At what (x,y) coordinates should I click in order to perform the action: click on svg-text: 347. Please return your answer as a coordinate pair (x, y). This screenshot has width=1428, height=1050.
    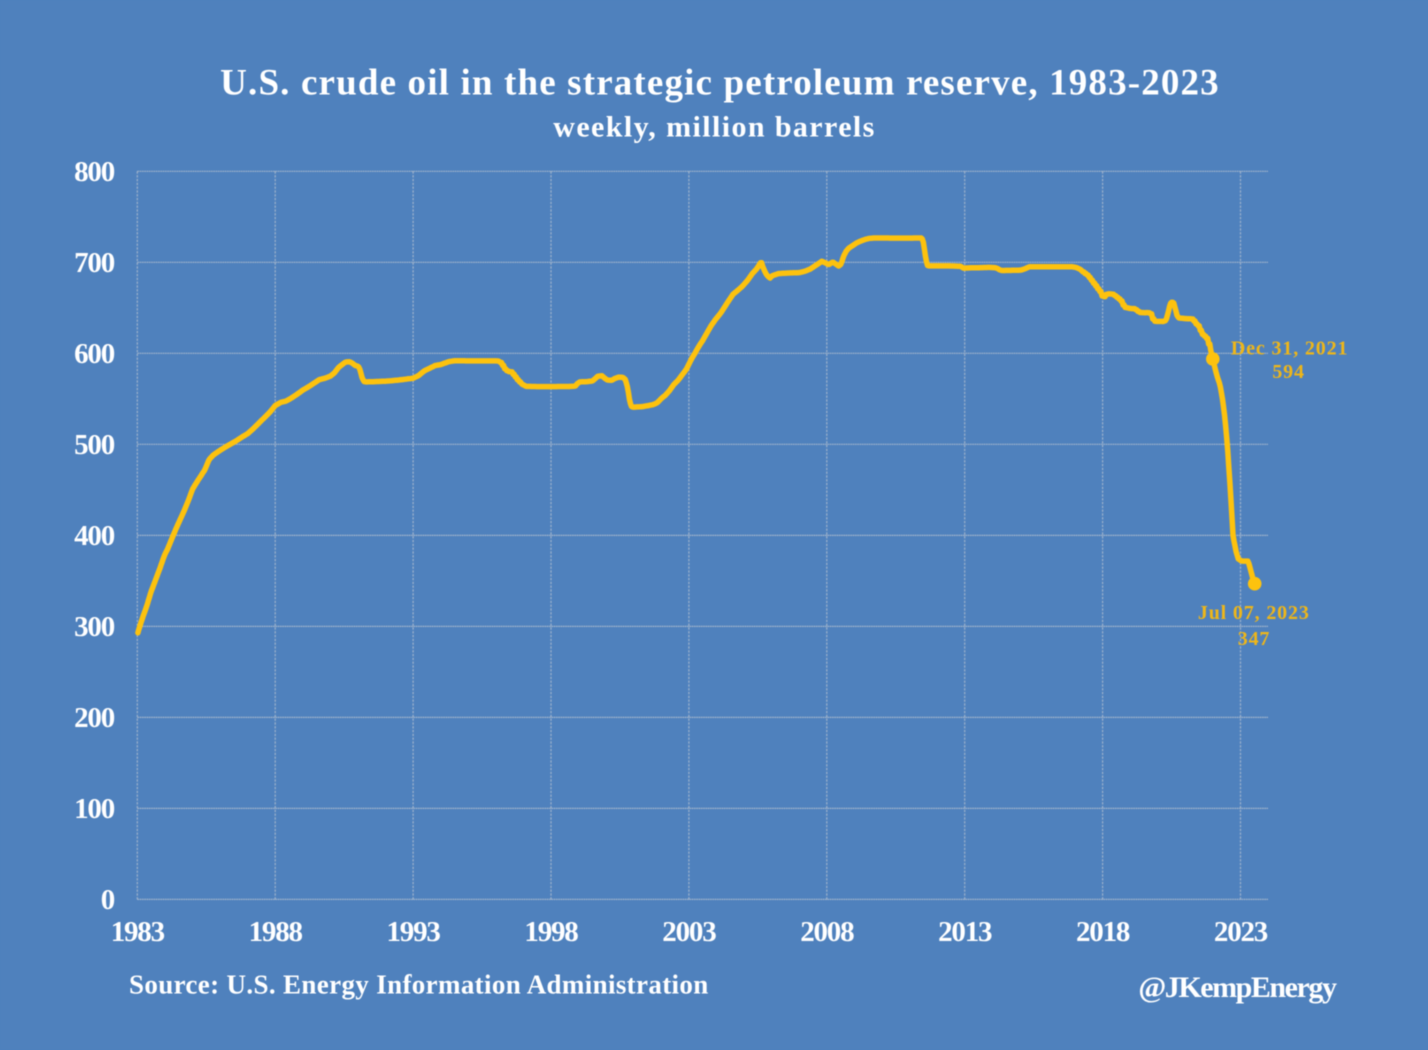
    Looking at the image, I should click on (1254, 639).